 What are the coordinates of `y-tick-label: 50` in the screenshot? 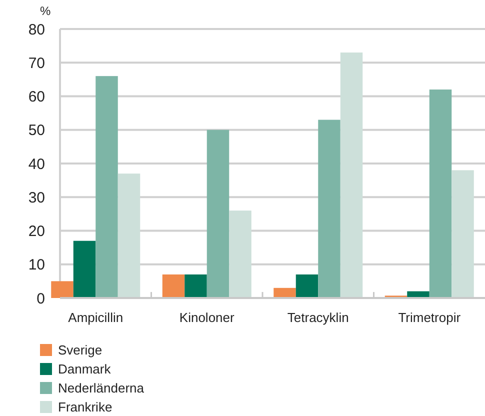 It's located at (36, 131).